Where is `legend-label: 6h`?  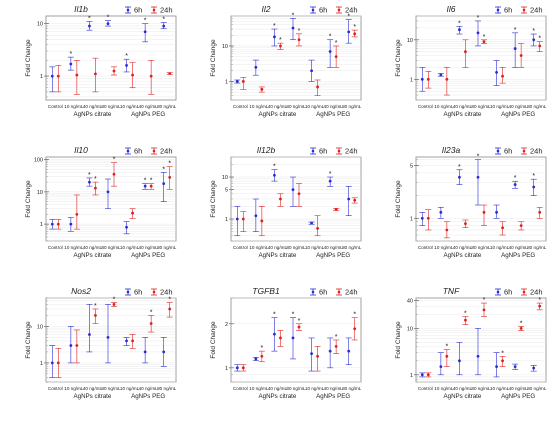 legend-label: 6h is located at coordinates (323, 151).